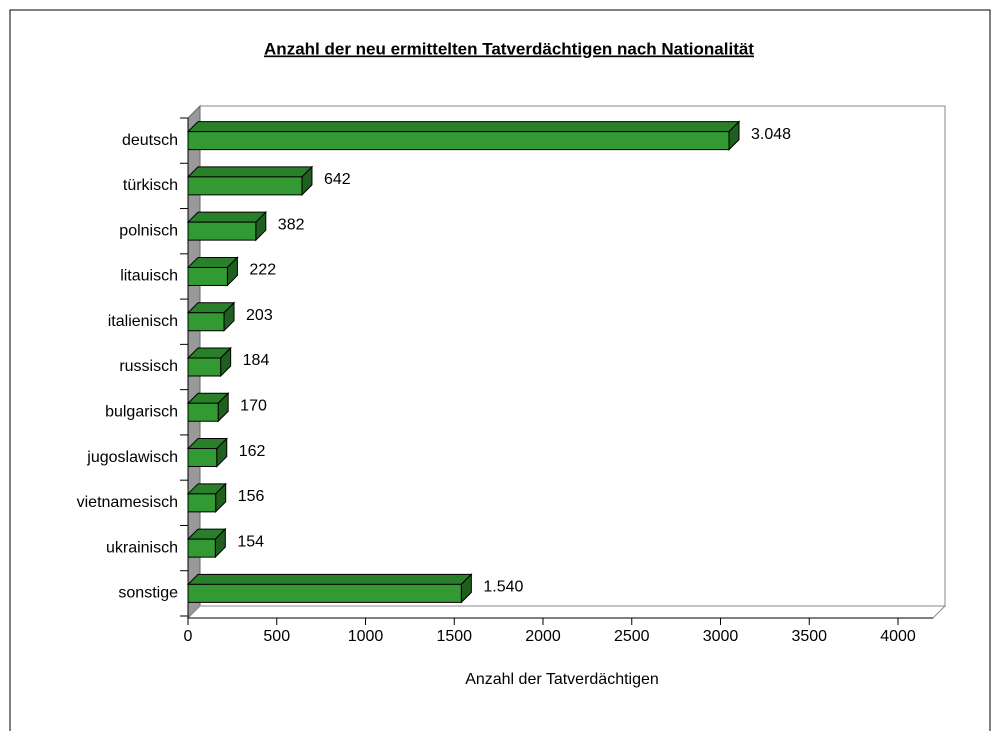 The width and height of the screenshot is (998, 731). What do you see at coordinates (721, 636) in the screenshot?
I see `x-tick-label: 3000` at bounding box center [721, 636].